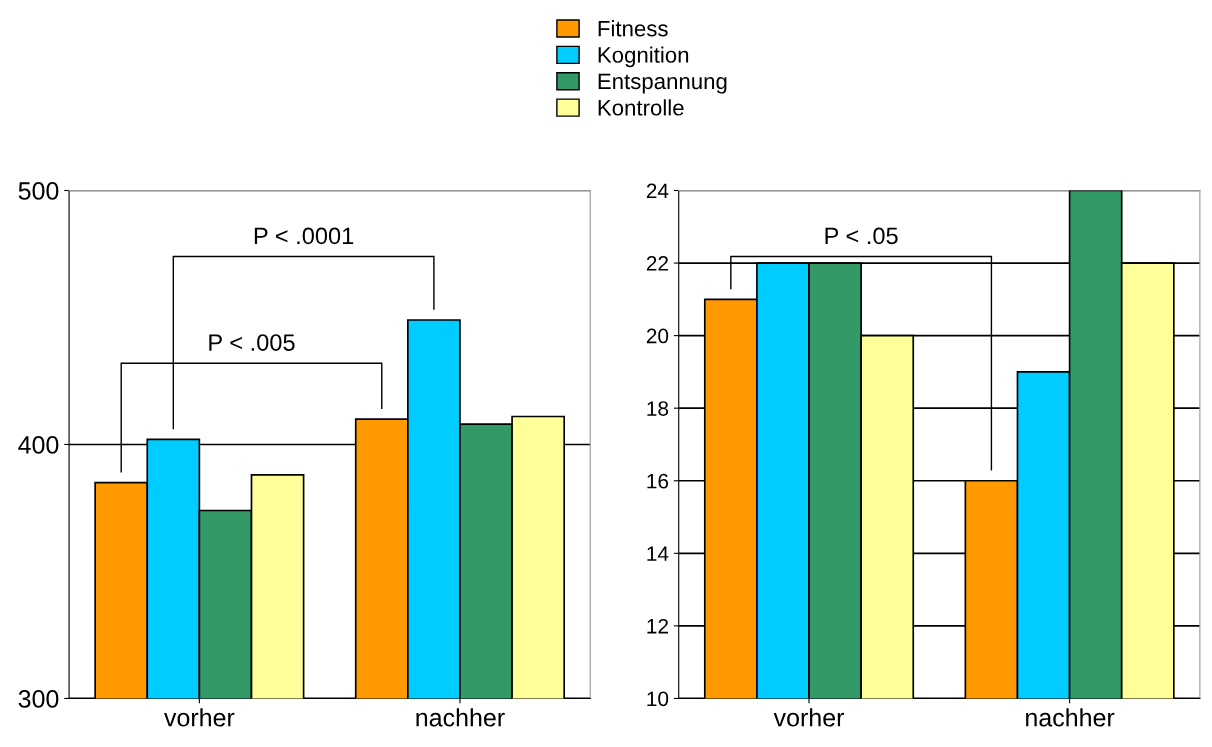 The image size is (1212, 747). What do you see at coordinates (657, 626) in the screenshot?
I see `y-tick-label: 12` at bounding box center [657, 626].